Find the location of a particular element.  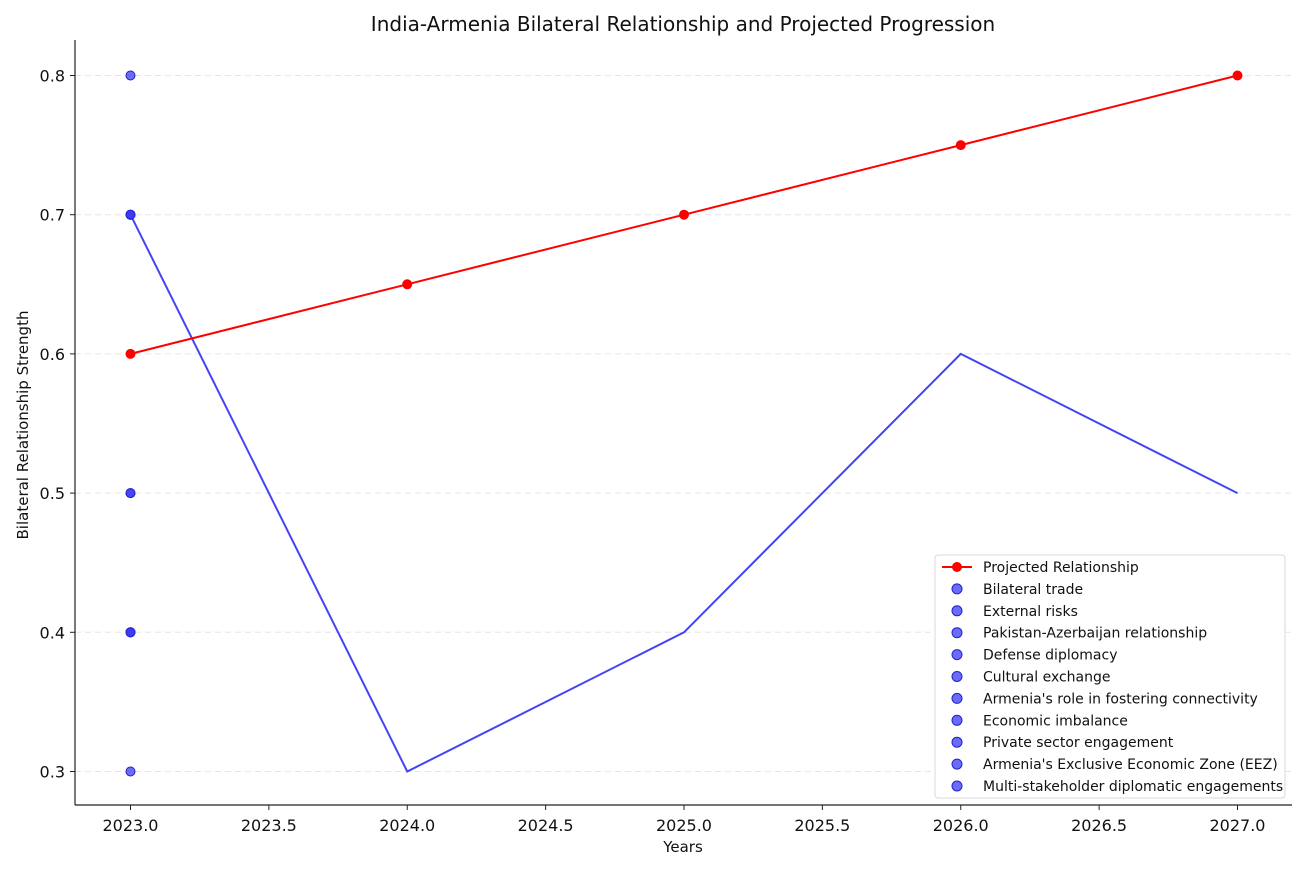

legend-label: Pakistan-Azerbaijan relationship is located at coordinates (1095, 634).